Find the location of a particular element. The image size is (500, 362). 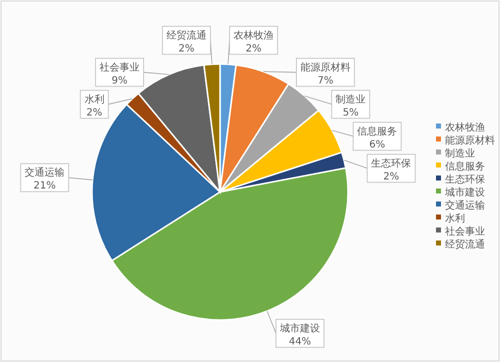

legend-label: 信息服务 is located at coordinates (465, 166).